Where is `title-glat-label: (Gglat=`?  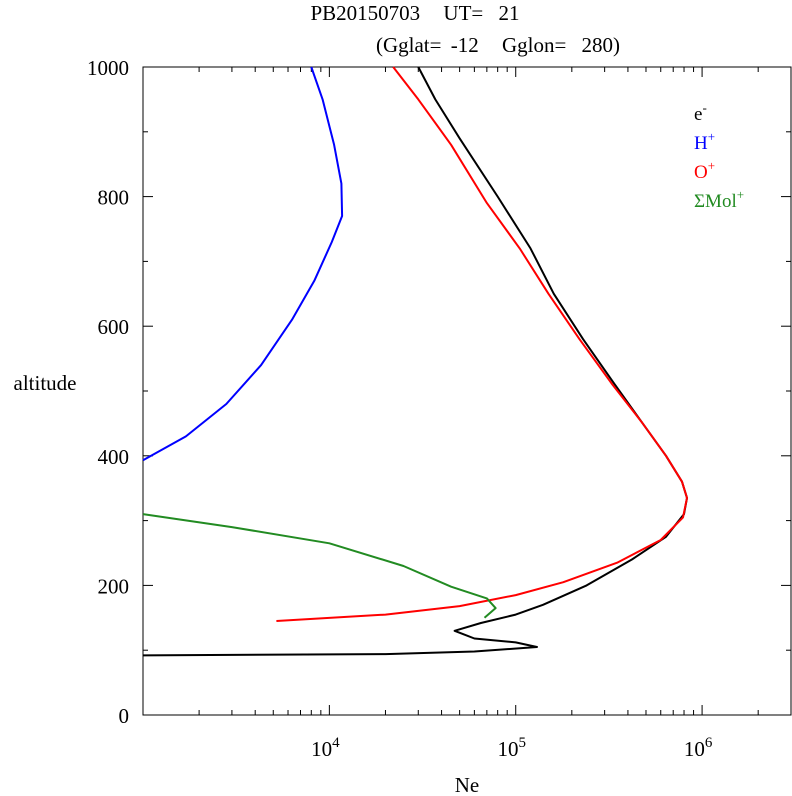 title-glat-label: (Gglat= is located at coordinates (409, 45).